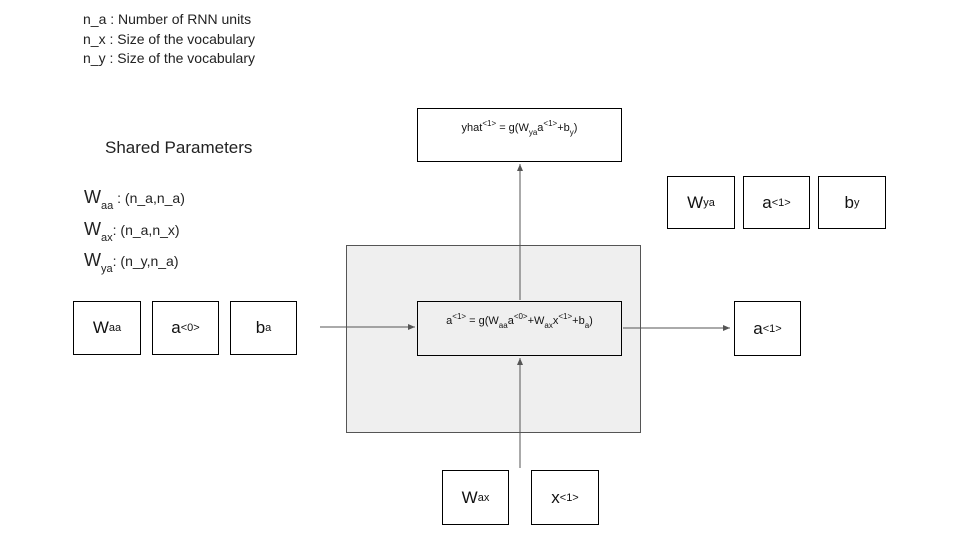 The height and width of the screenshot is (540, 960). I want to click on cell-equation-box: a<1> = g(Waaa<0>+Waxx<1>+ba), so click(519, 328).